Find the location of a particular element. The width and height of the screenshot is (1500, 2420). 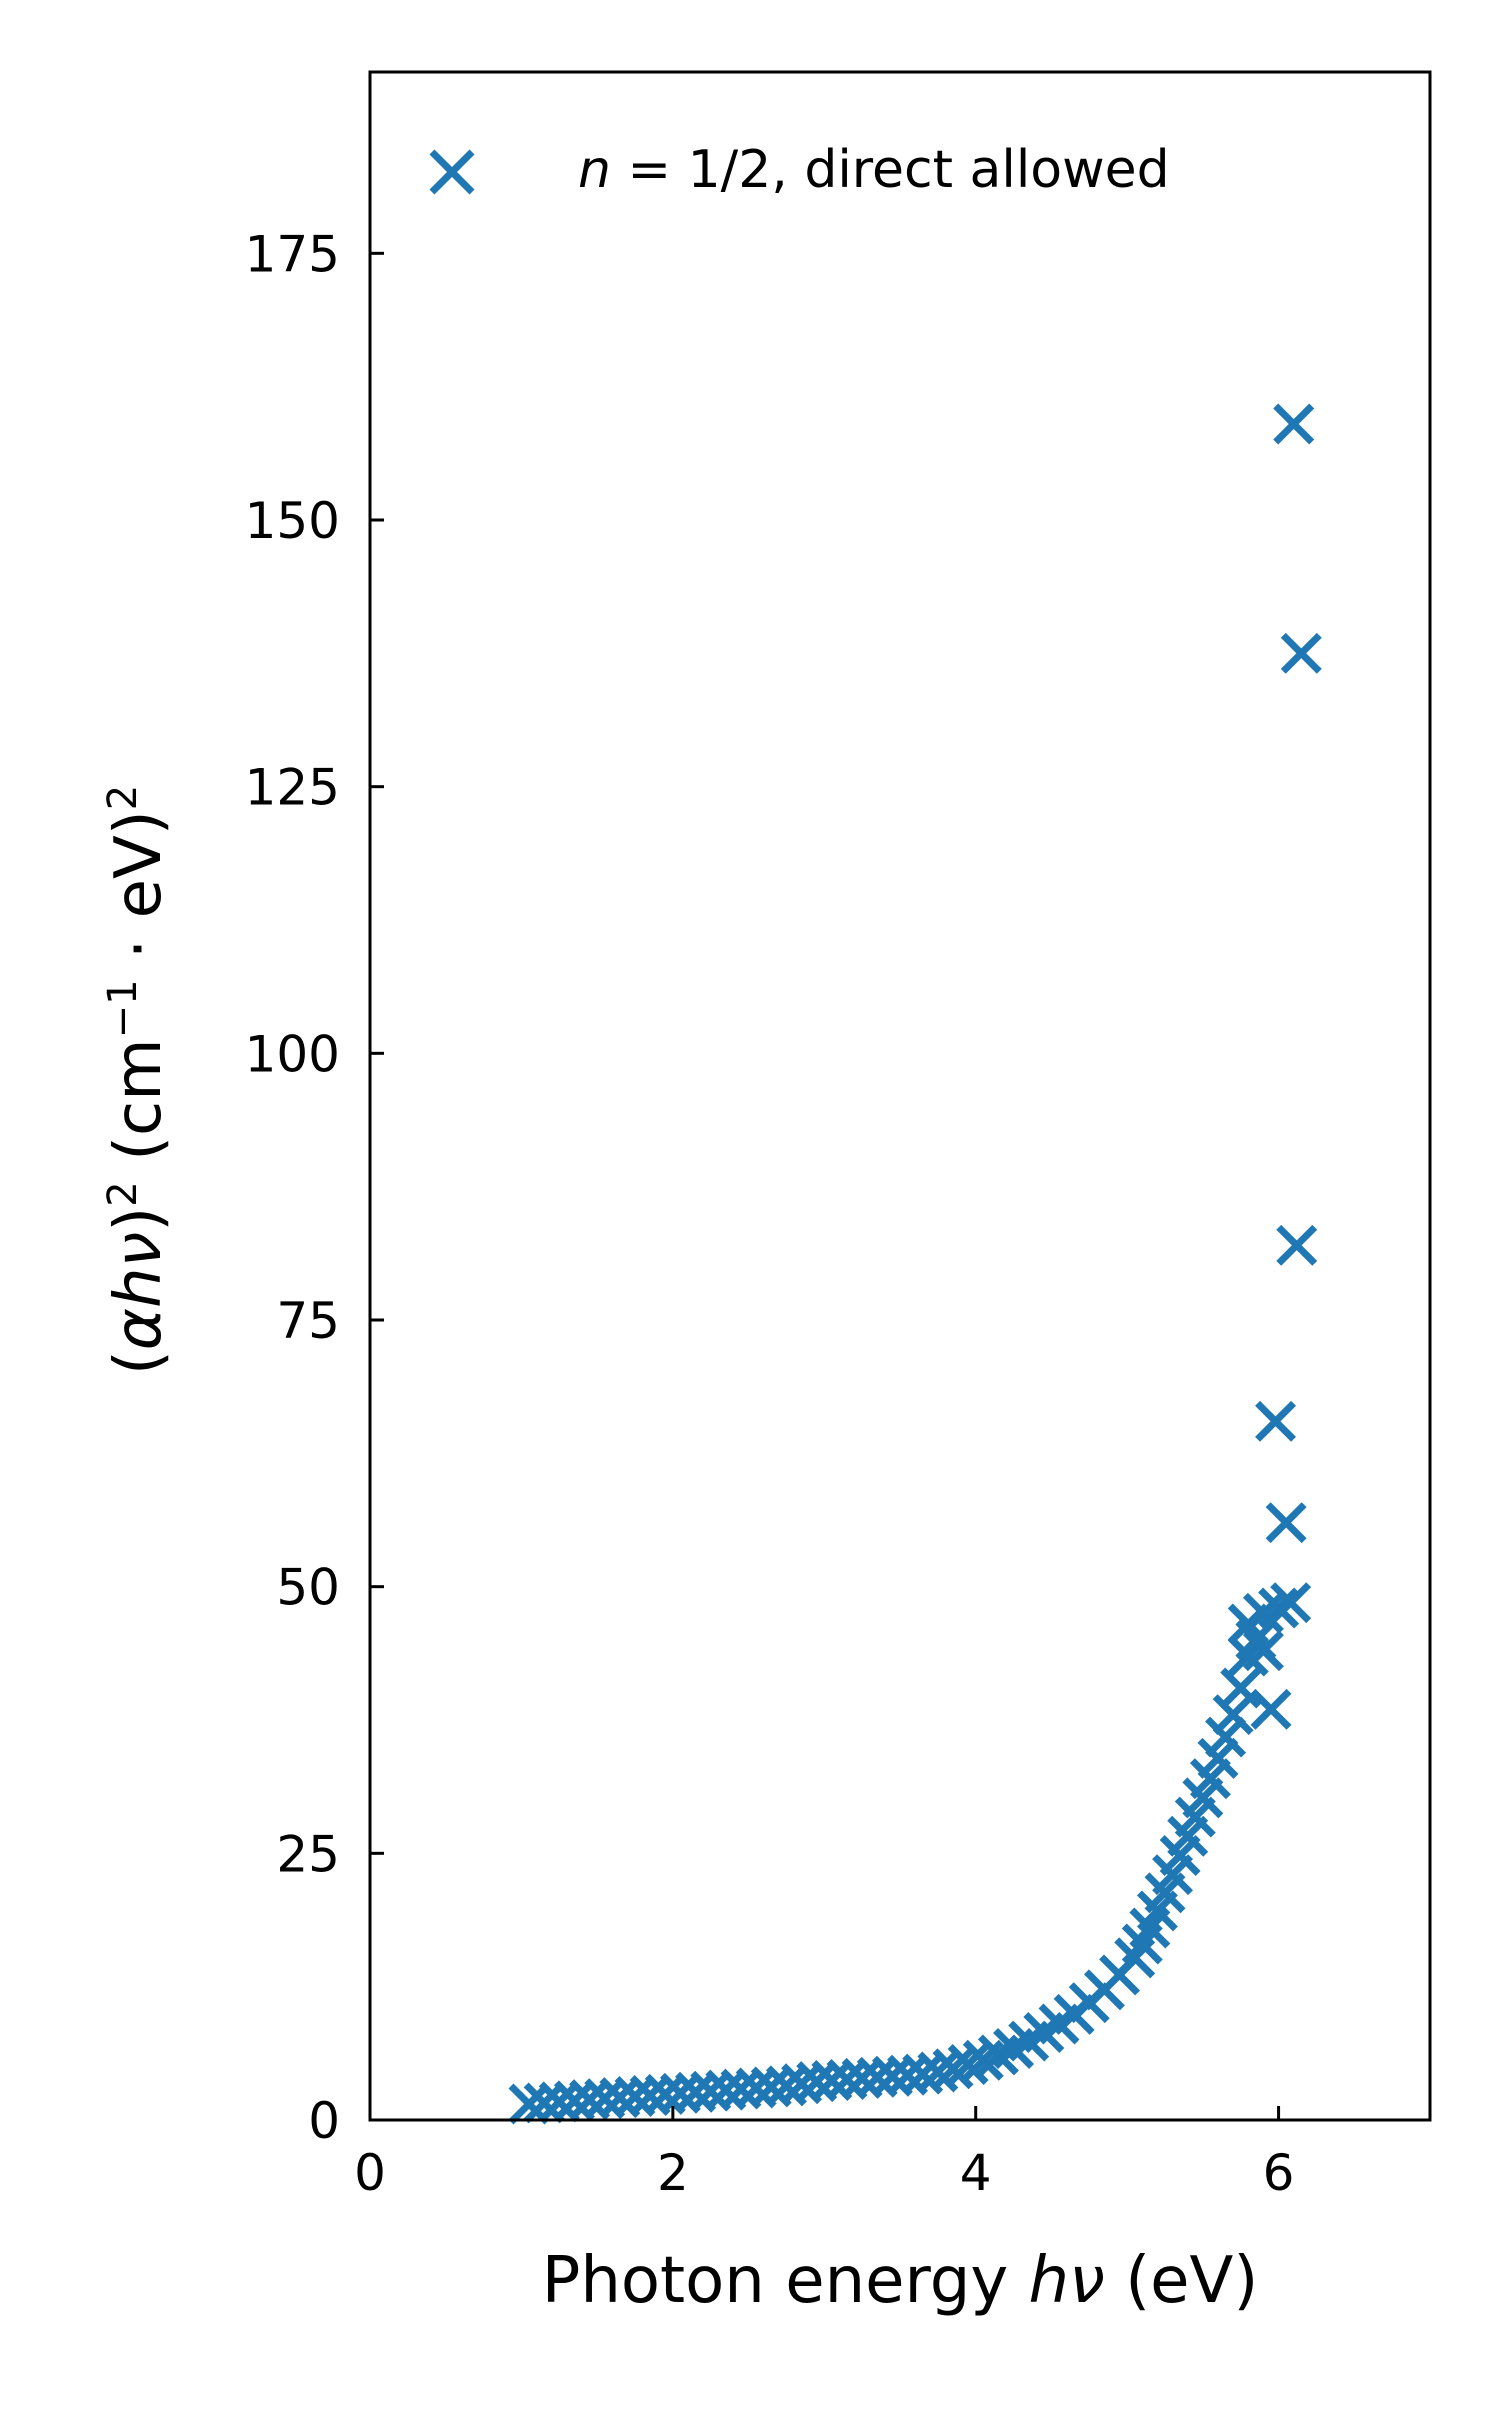

x-tick-label: 6 is located at coordinates (1279, 2173).